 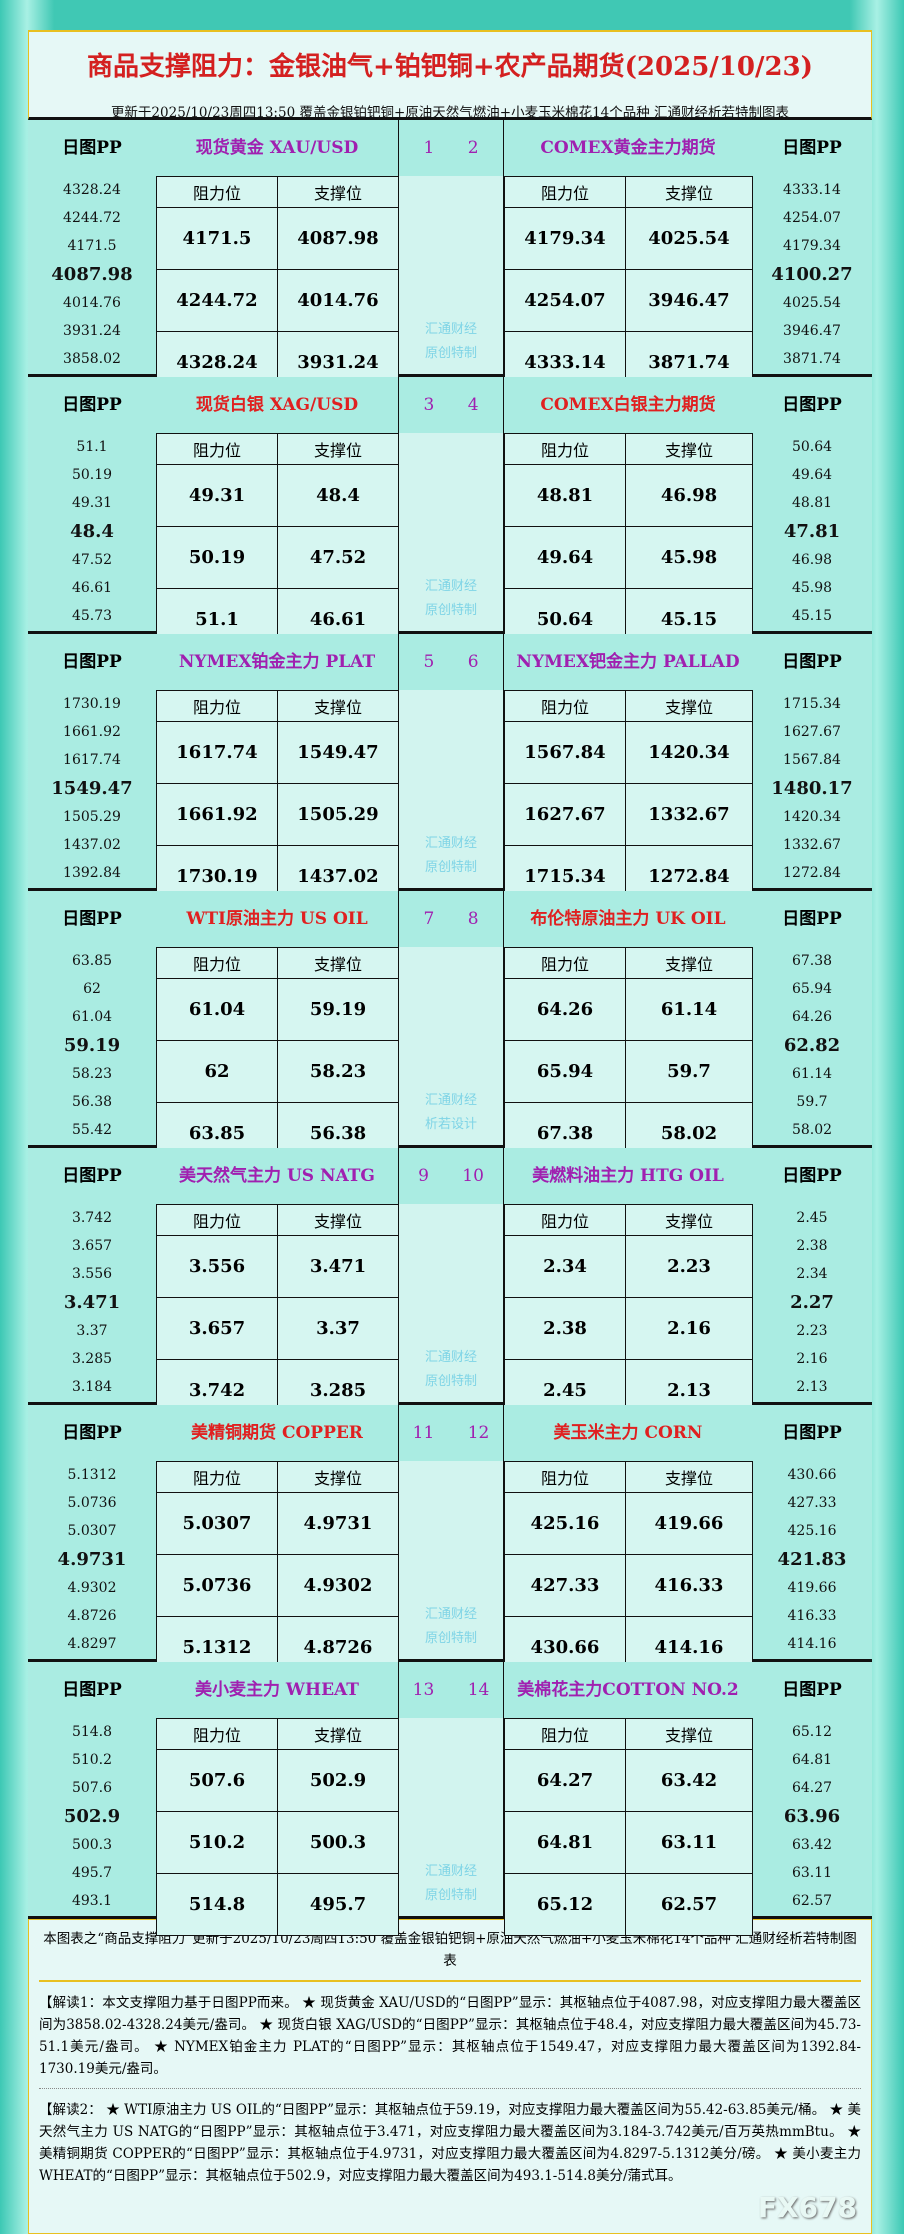 I want to click on levels-table-right: 阻力位 支撑位 64.26 61.14 65.94 59.7 67.38 58.02, so click(x=628, y=1056).